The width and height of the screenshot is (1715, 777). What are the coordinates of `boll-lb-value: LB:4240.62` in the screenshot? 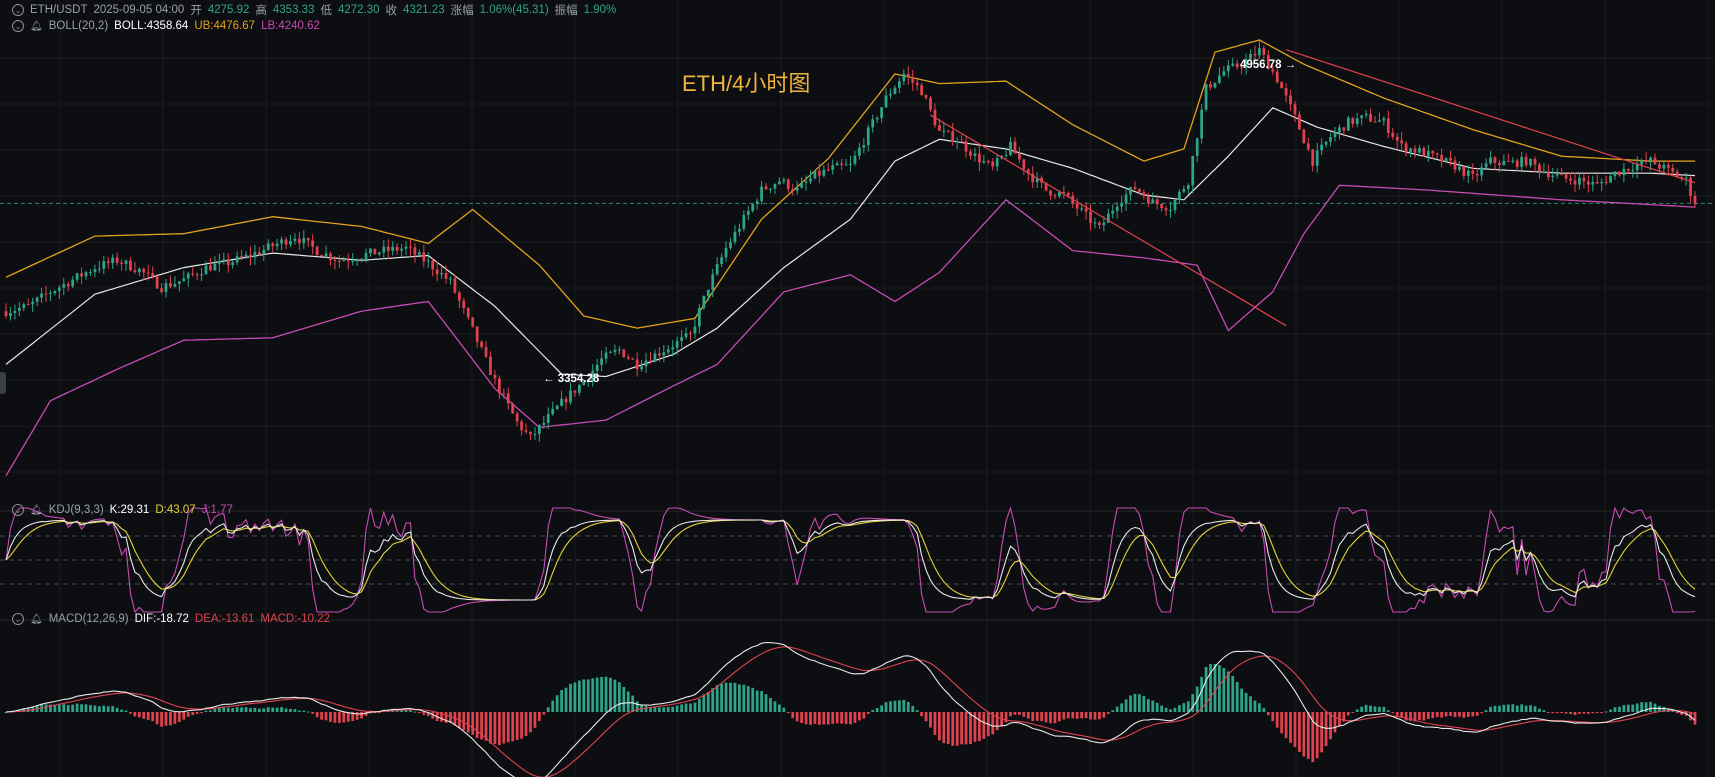 It's located at (290, 26).